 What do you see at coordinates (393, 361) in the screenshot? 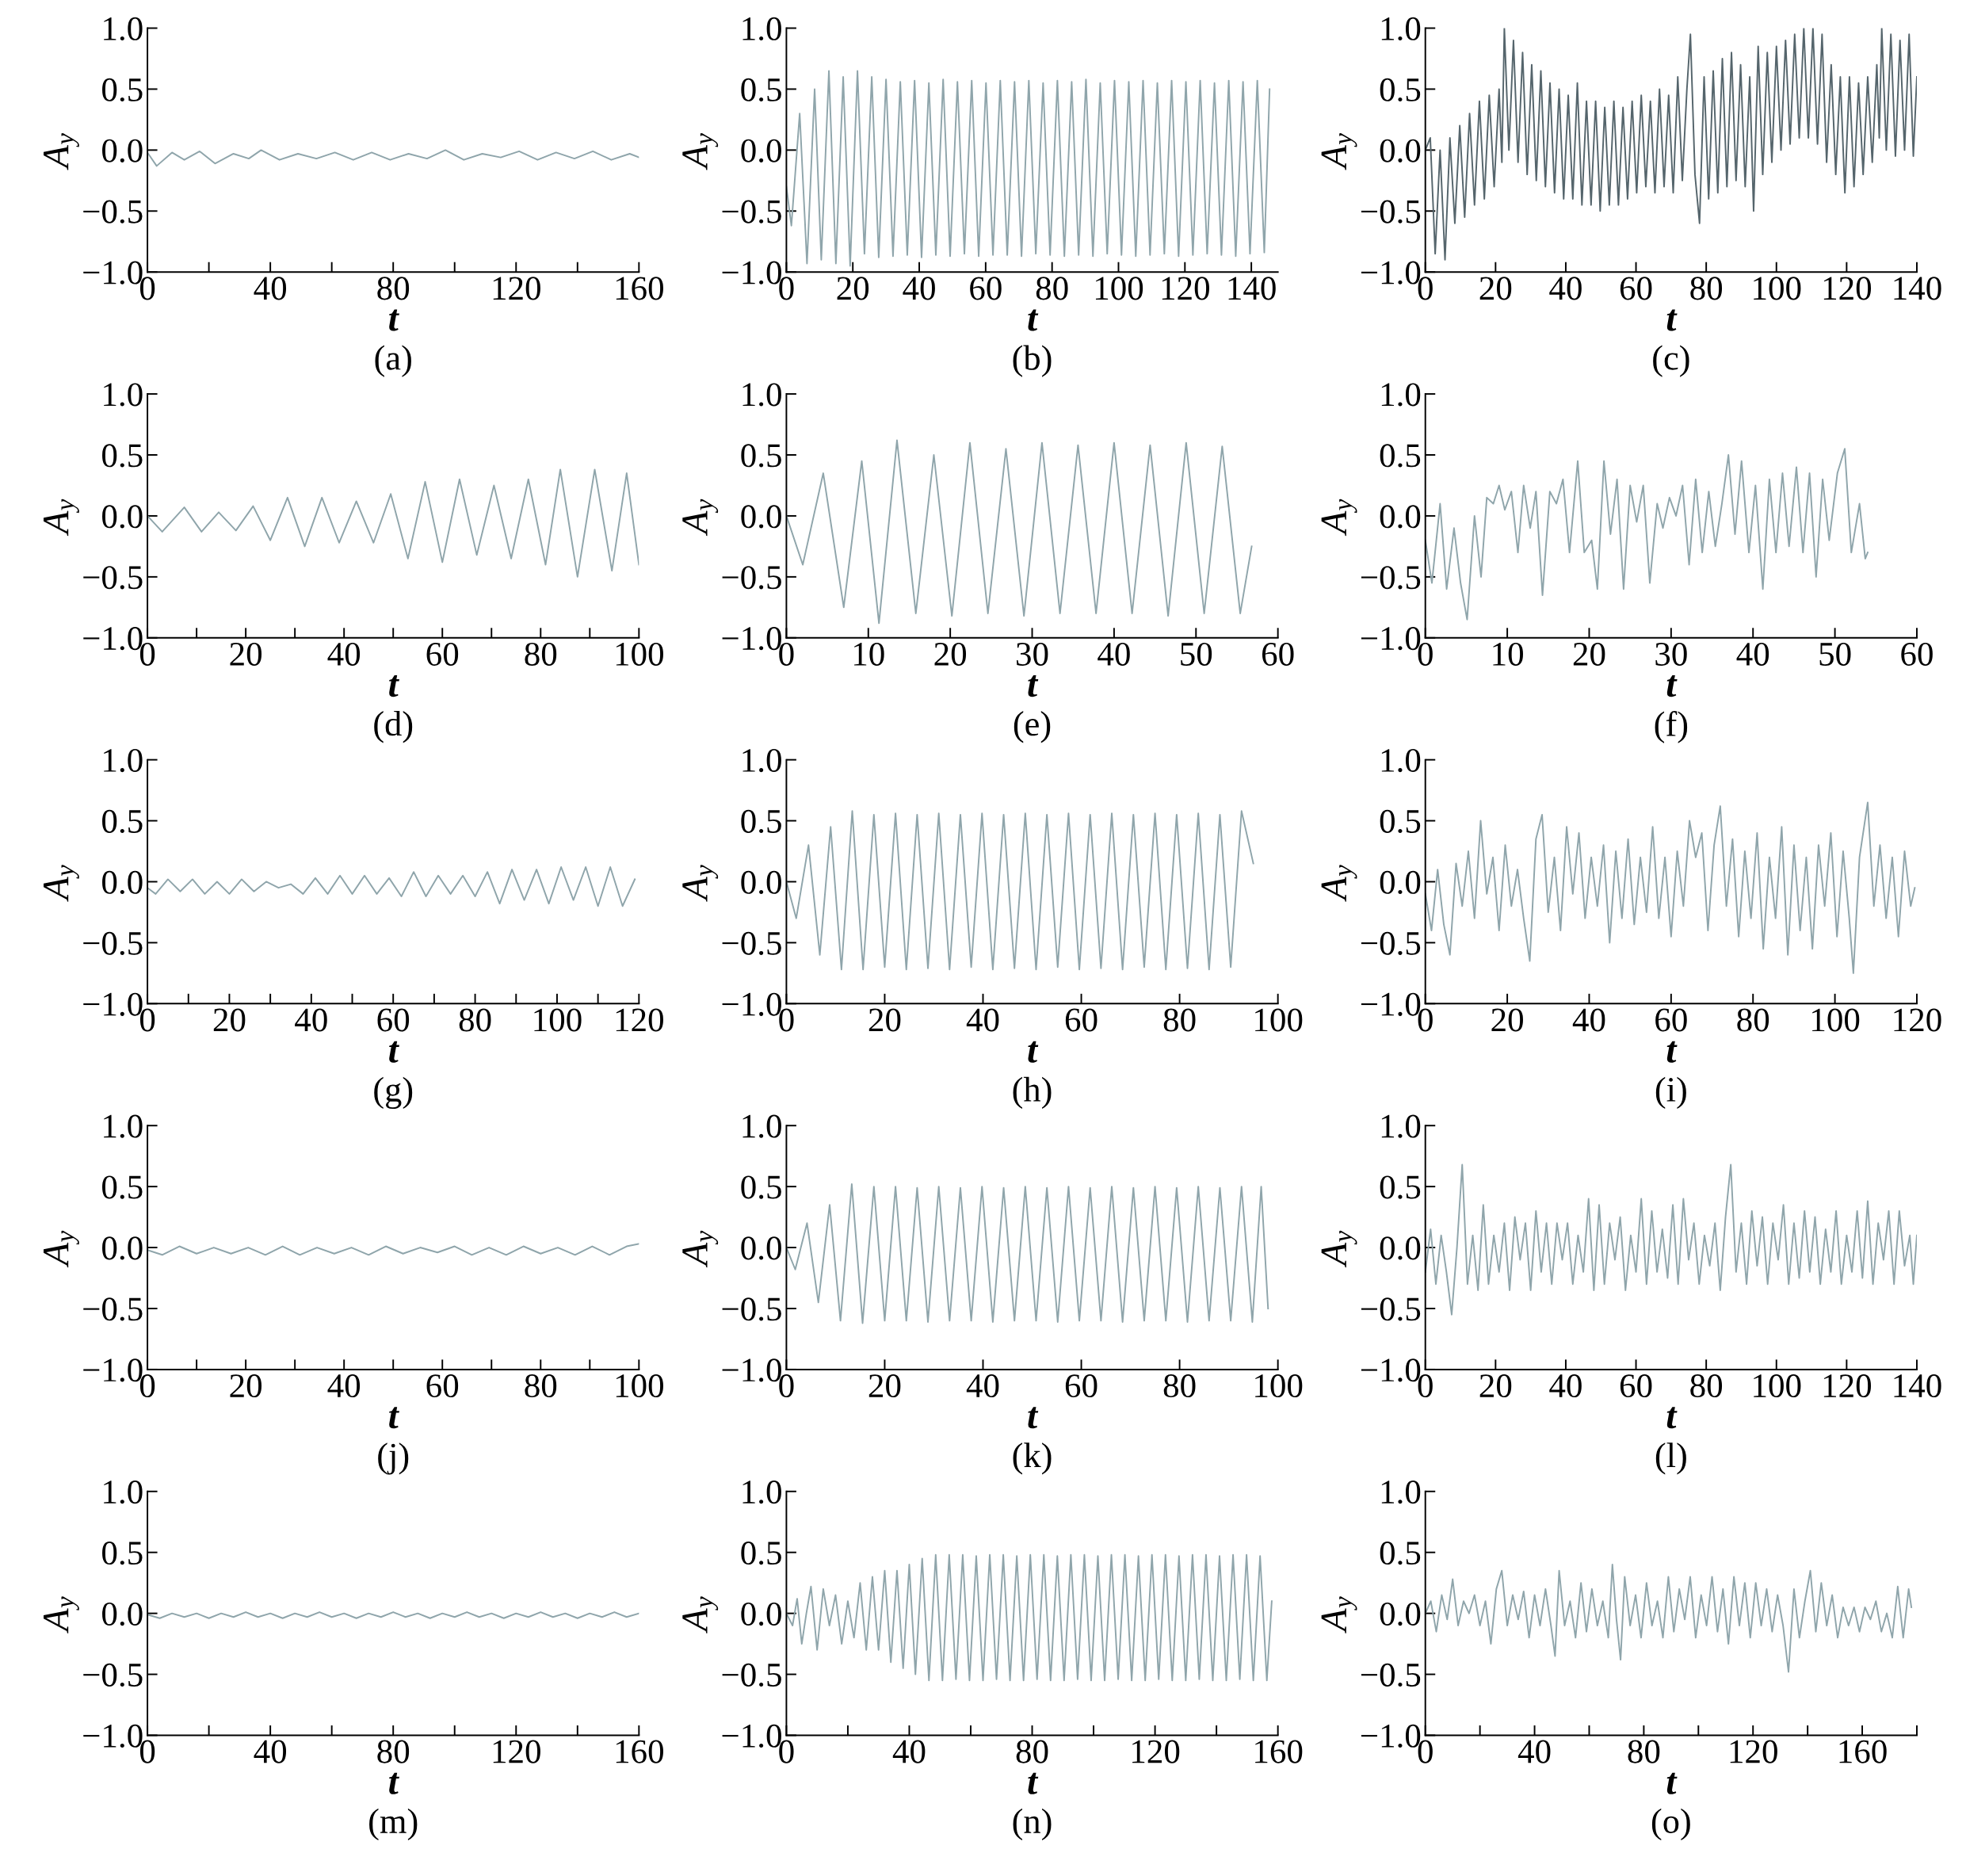
I see `text: (a)` at bounding box center [393, 361].